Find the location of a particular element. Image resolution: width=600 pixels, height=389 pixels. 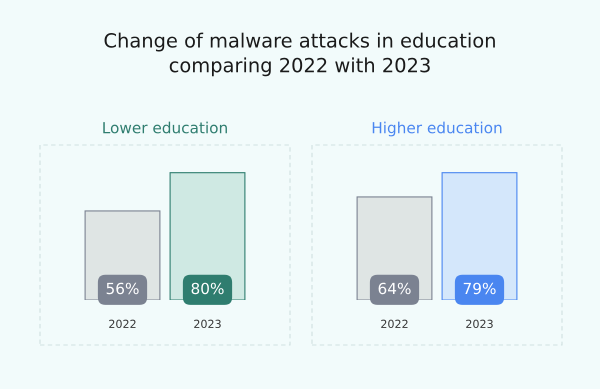

data-label: 80% is located at coordinates (208, 288).